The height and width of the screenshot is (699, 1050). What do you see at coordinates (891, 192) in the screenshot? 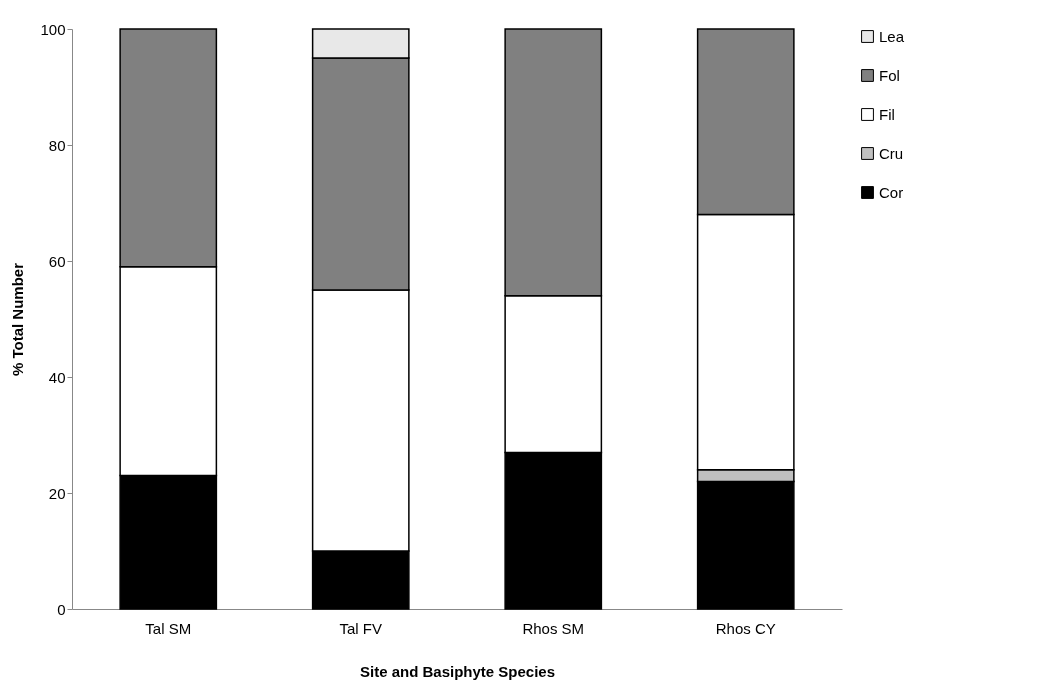
I see `legend-label: Cor` at bounding box center [891, 192].